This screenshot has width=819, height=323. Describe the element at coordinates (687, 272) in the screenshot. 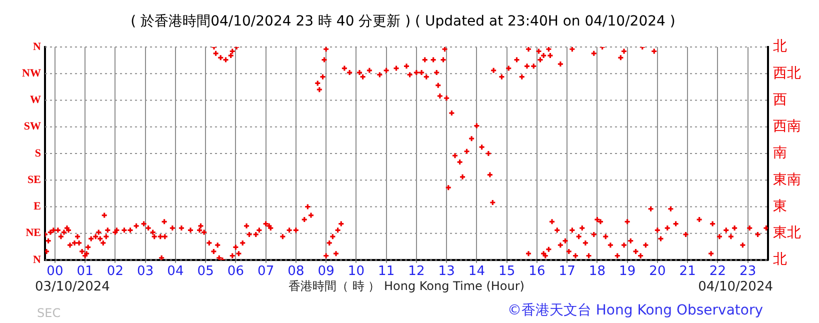

I see `x-tick-label: 21` at that location.